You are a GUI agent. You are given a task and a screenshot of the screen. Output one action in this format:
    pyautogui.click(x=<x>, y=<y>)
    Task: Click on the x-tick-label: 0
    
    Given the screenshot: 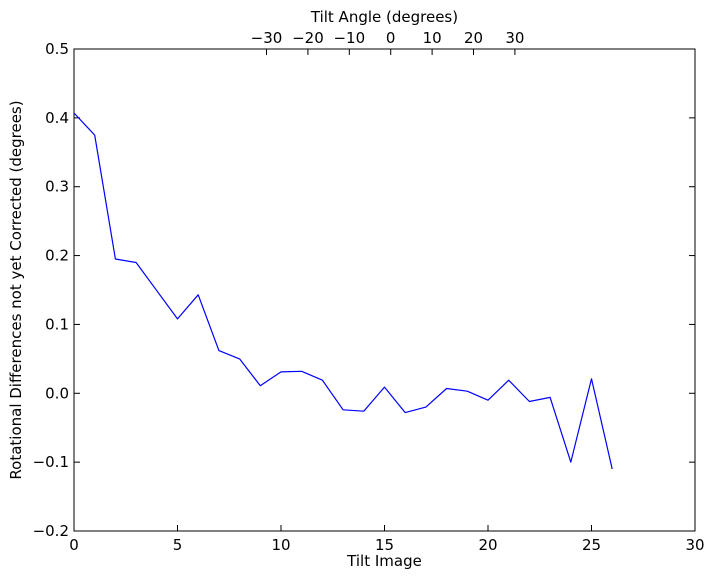 What is the action you would take?
    pyautogui.click(x=74, y=545)
    